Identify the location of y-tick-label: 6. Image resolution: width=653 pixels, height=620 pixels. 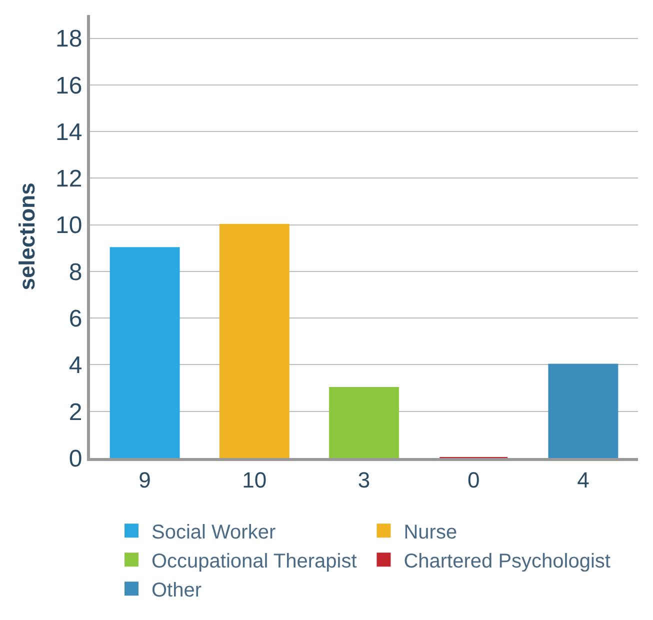
(75, 319).